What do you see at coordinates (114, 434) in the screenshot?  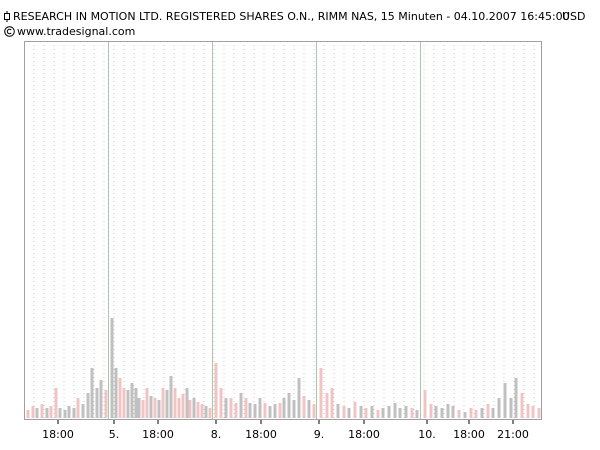 I see `x-tick-label: 5.` at bounding box center [114, 434].